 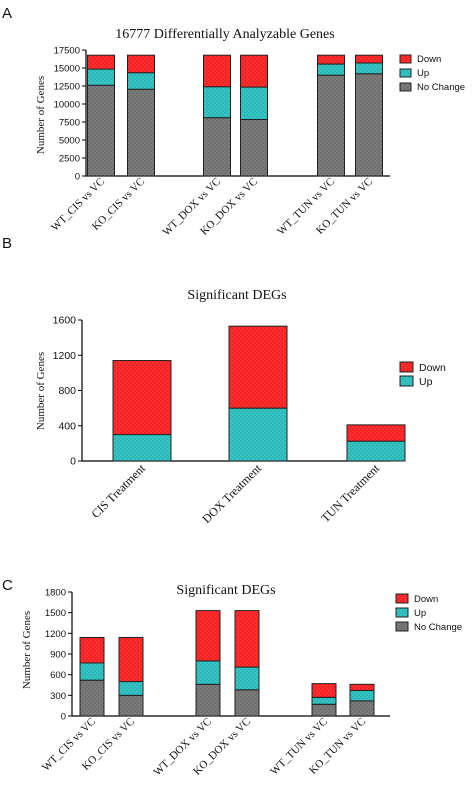 What do you see at coordinates (27, 650) in the screenshot?
I see `chart-c-ylabel: Number of Genes` at bounding box center [27, 650].